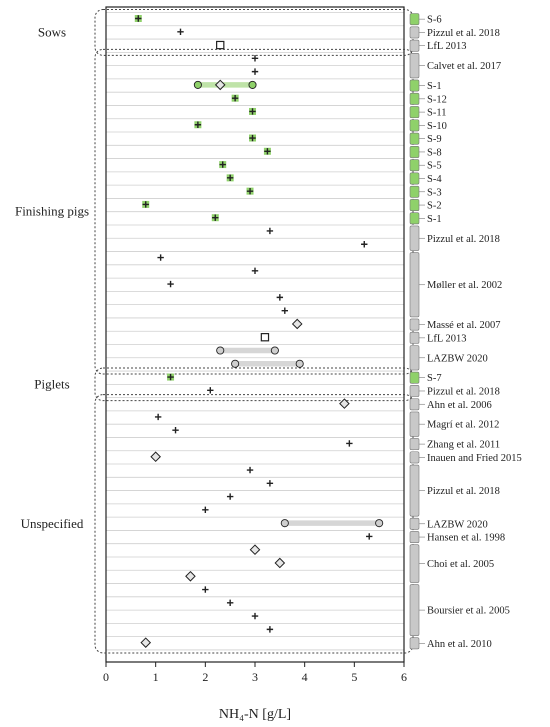 The image size is (550, 727). Describe the element at coordinates (52, 523) in the screenshot. I see `group-label: Unspecified` at that location.